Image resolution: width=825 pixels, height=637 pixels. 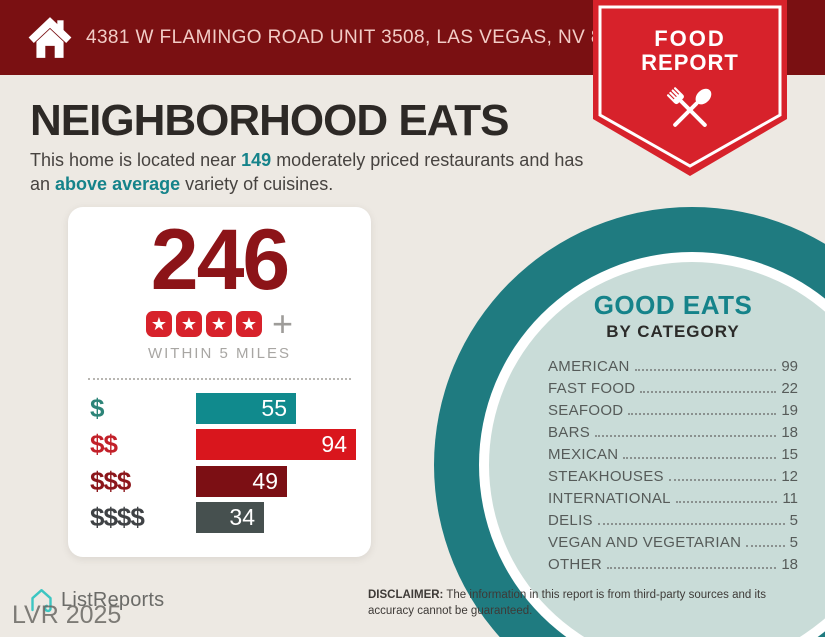 What do you see at coordinates (110, 481) in the screenshot?
I see `price-tier-label: $$$` at bounding box center [110, 481].